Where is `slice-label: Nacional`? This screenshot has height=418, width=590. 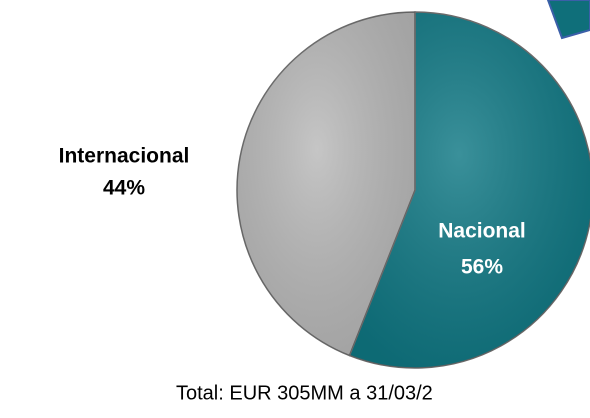
slice-label: Nacional is located at coordinates (482, 231).